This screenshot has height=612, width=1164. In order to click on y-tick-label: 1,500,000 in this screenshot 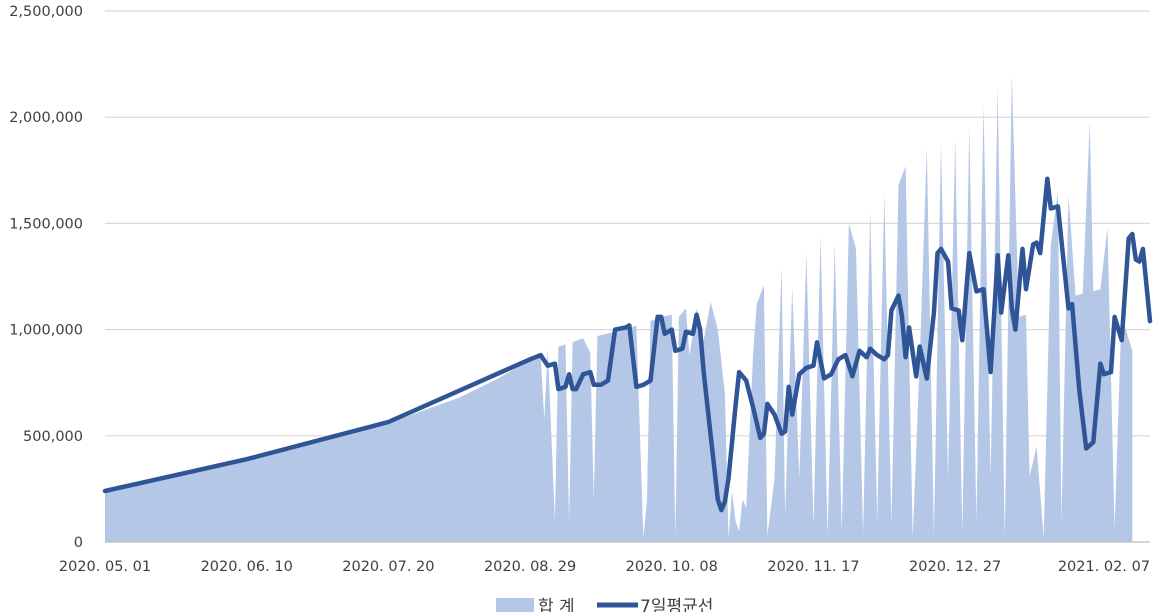, I will do `click(46, 224)`.